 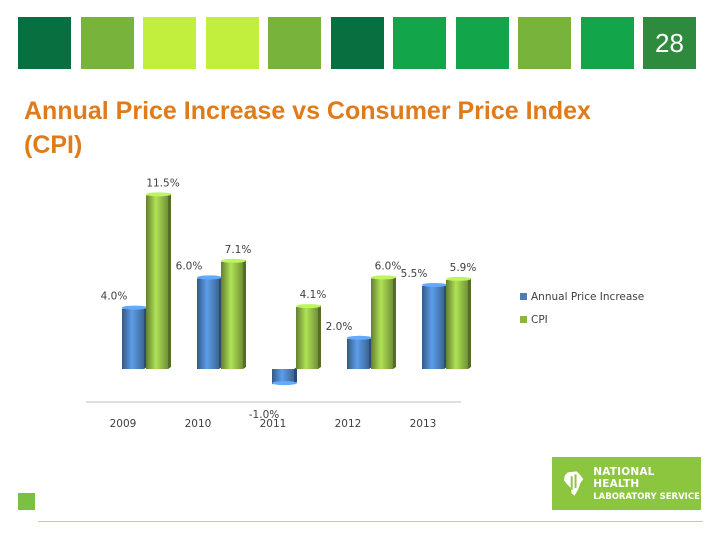 What do you see at coordinates (232, 315) in the screenshot?
I see `bar-cpi-2010` at bounding box center [232, 315].